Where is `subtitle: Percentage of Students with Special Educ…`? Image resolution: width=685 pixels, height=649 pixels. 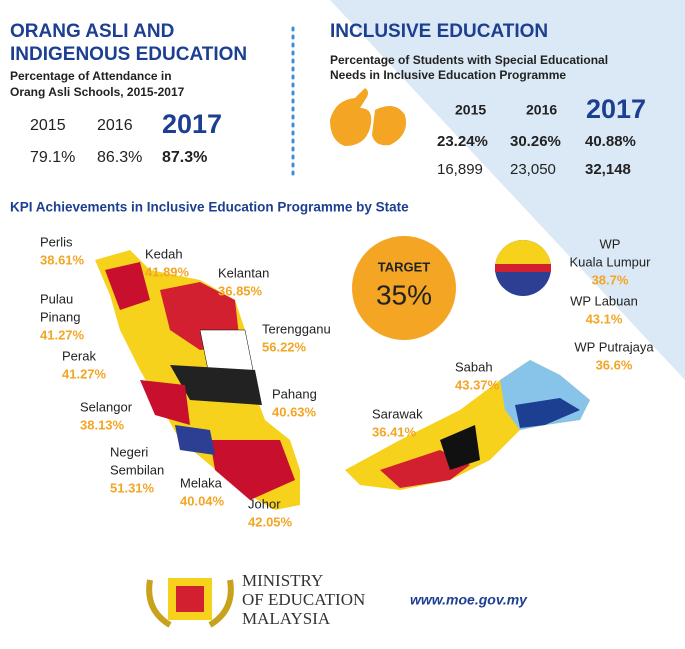
subtitle: Percentage of Students with Special Educ… is located at coordinates (469, 60).